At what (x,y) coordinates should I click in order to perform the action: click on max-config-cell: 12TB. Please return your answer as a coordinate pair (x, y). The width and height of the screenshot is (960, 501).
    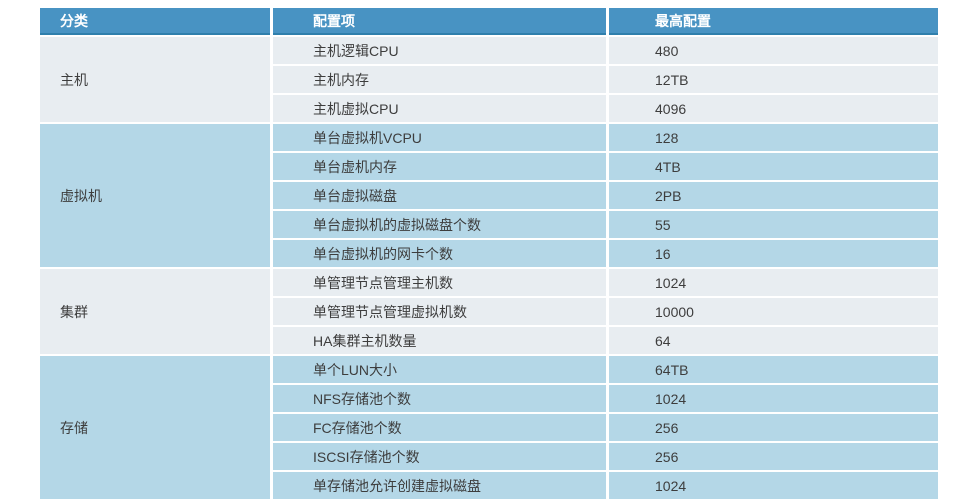
    Looking at the image, I should click on (773, 79).